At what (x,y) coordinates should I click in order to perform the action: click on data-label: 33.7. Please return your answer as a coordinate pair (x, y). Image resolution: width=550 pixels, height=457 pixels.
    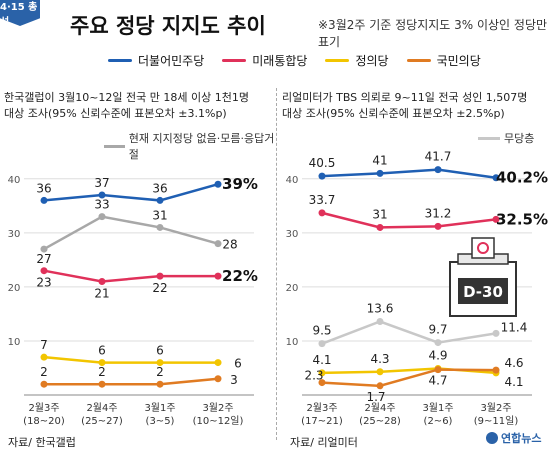
    Looking at the image, I should click on (322, 200).